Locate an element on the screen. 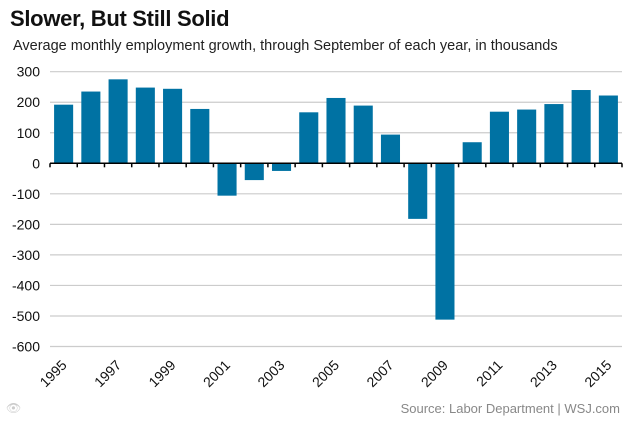 Image resolution: width=640 pixels, height=426 pixels. y-tick-label: -200 is located at coordinates (26, 224).